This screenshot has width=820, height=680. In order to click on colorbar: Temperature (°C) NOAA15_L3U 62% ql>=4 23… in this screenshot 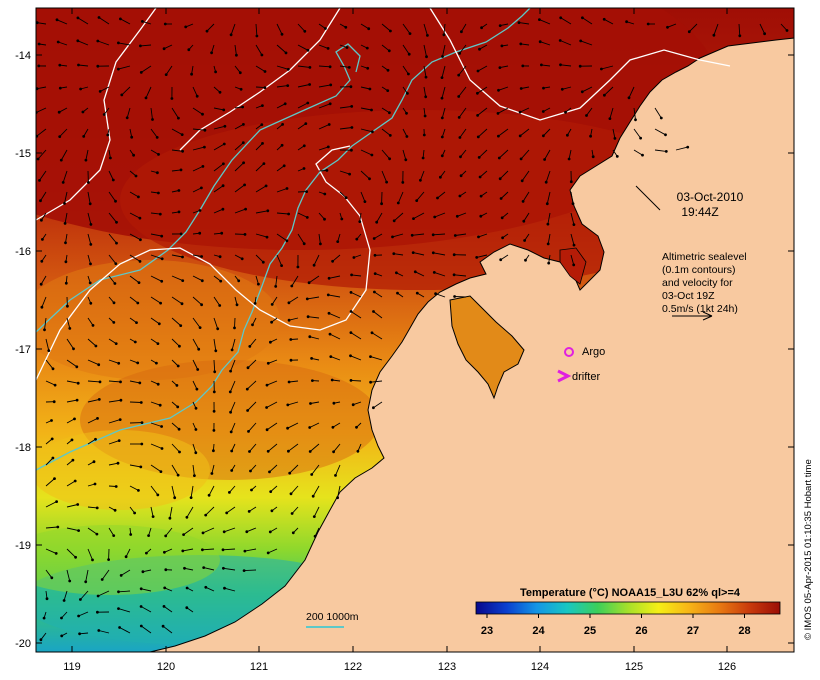, I will do `click(628, 612)`.